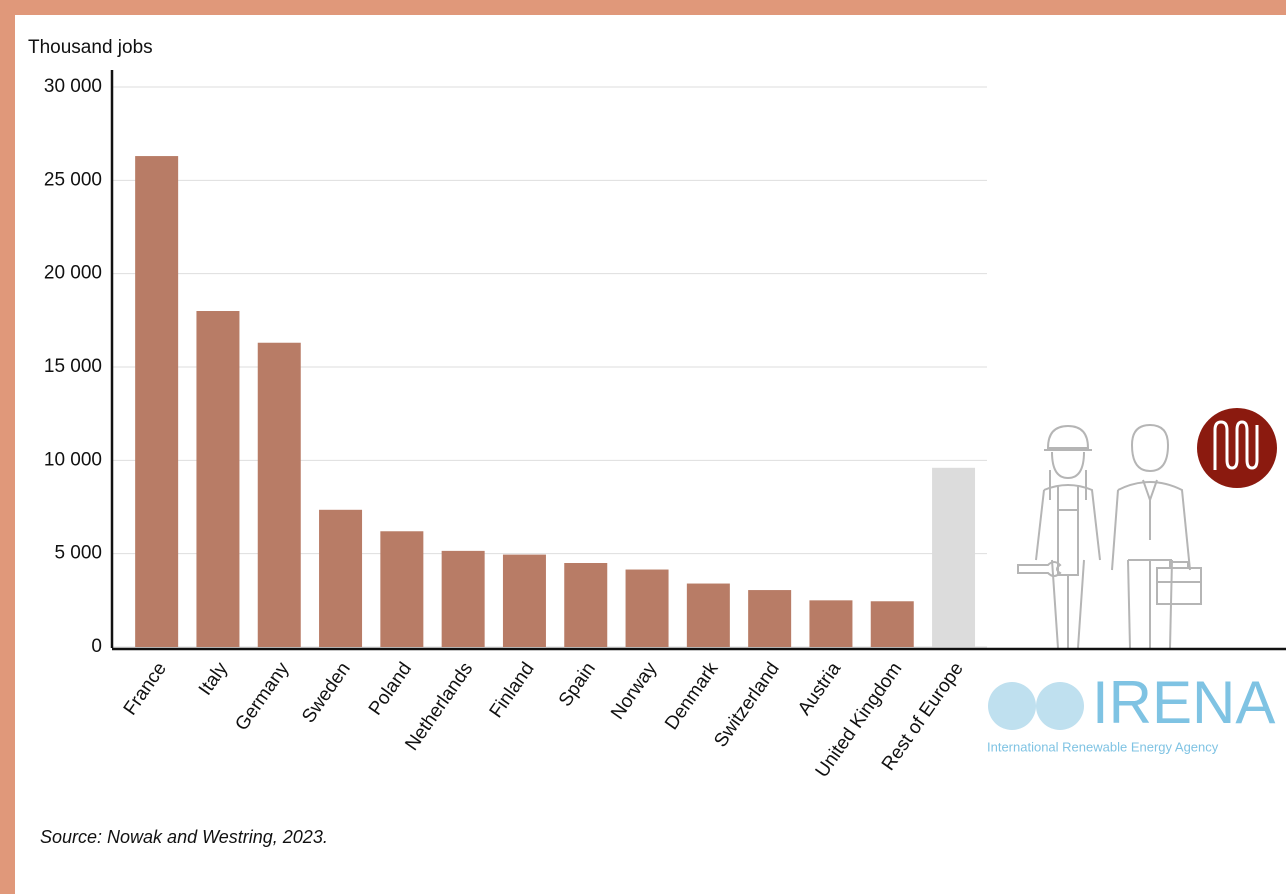  I want to click on y-tick-label: 5 000, so click(78, 553).